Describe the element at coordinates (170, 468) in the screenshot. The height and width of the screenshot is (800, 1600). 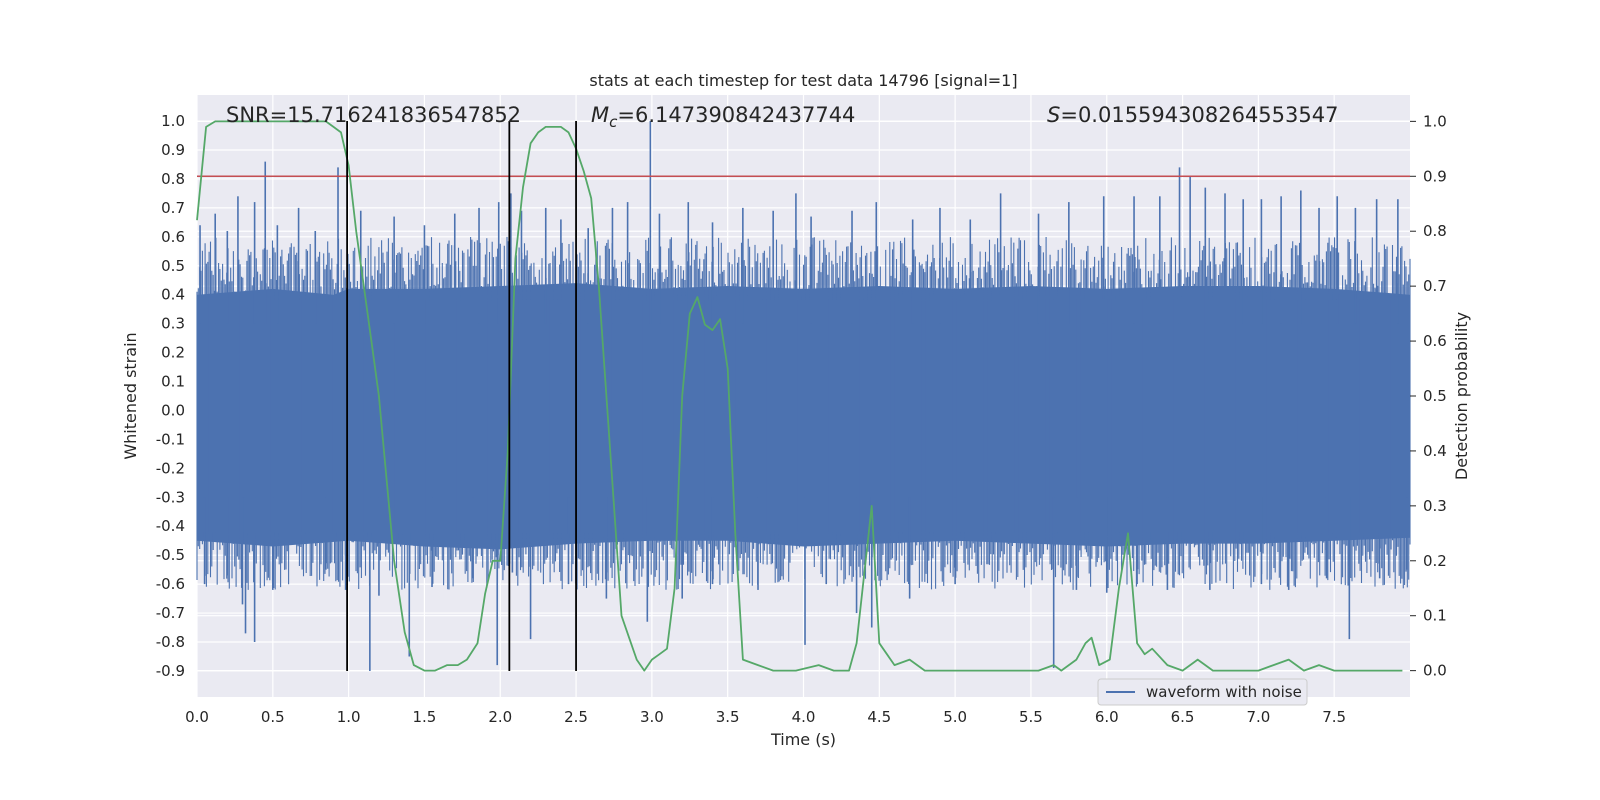
I see `y-tick-label: -0.2` at that location.